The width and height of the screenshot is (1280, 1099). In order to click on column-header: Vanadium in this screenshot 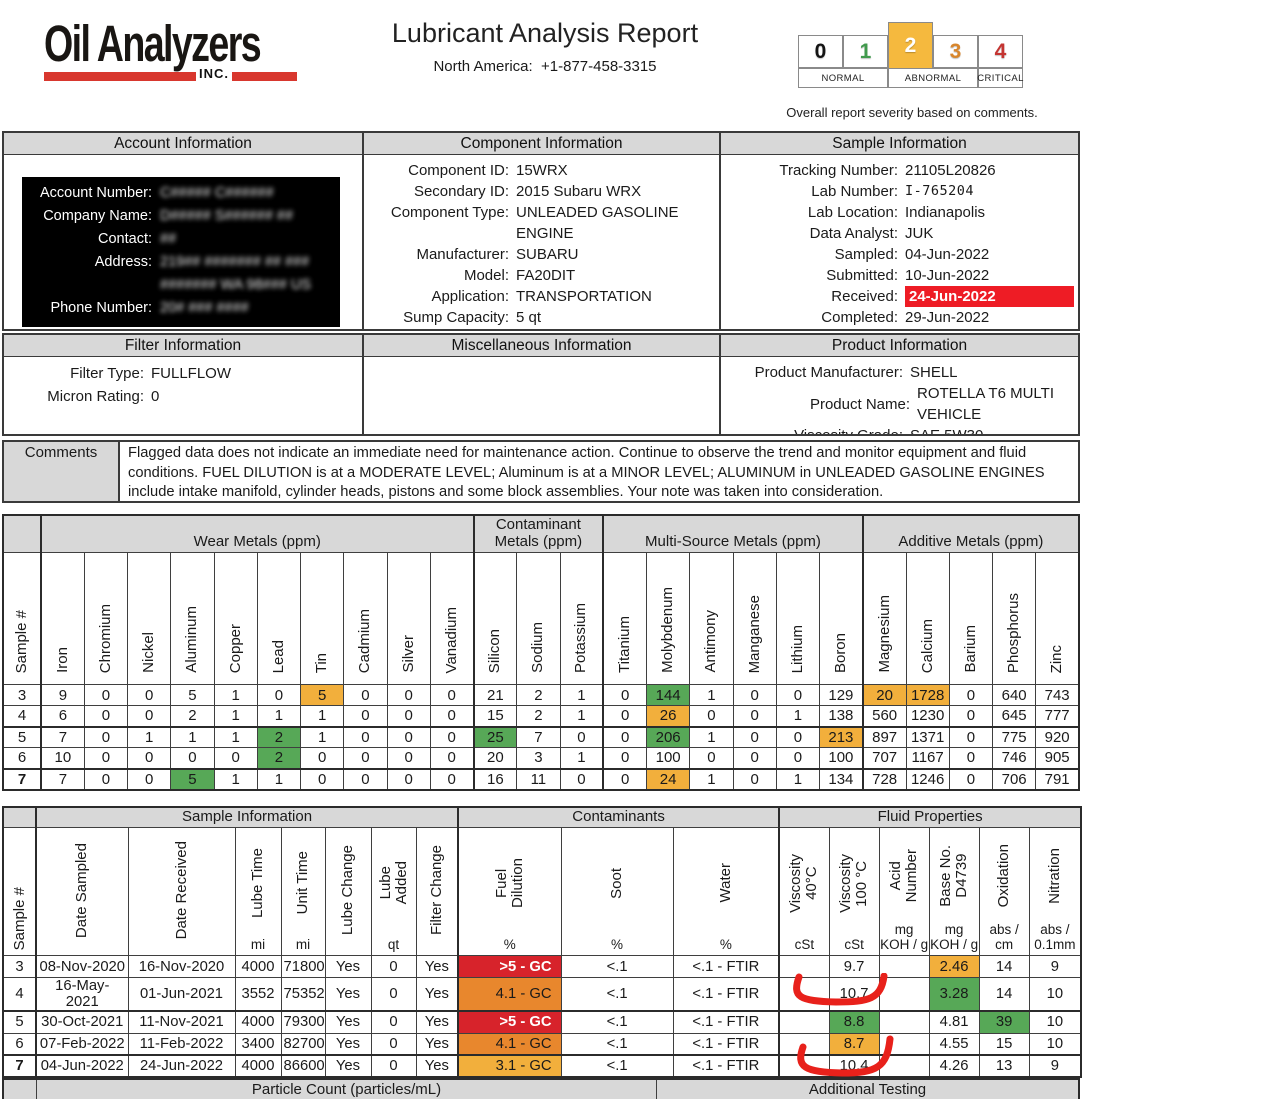, I will do `click(452, 618)`.